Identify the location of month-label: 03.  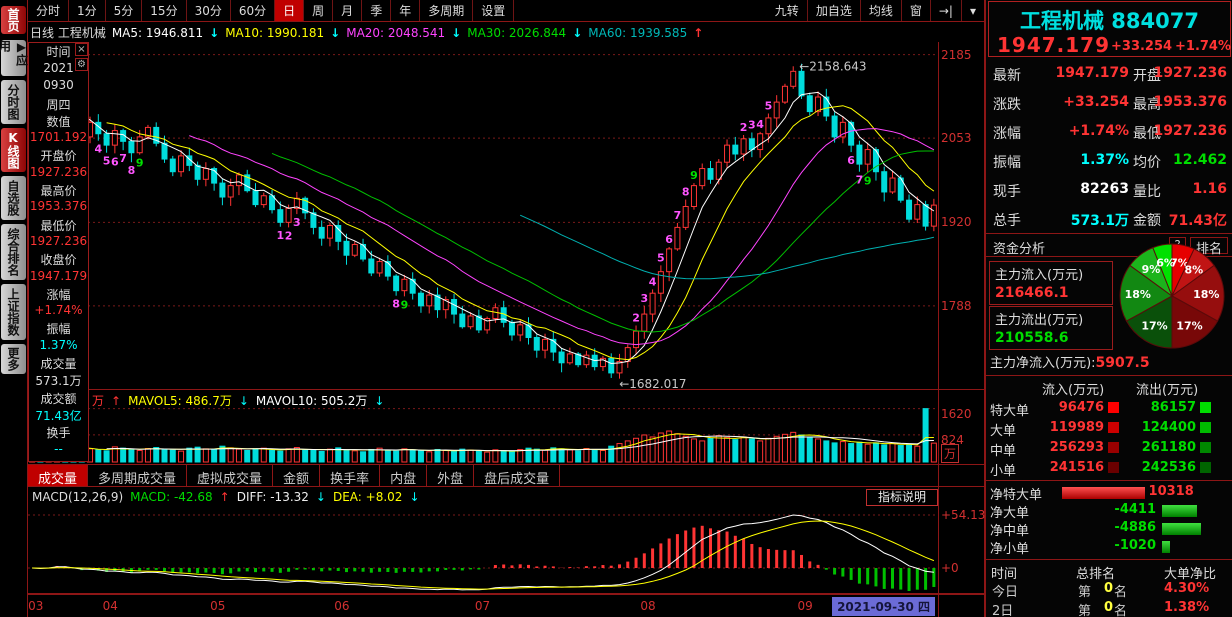
(36, 606).